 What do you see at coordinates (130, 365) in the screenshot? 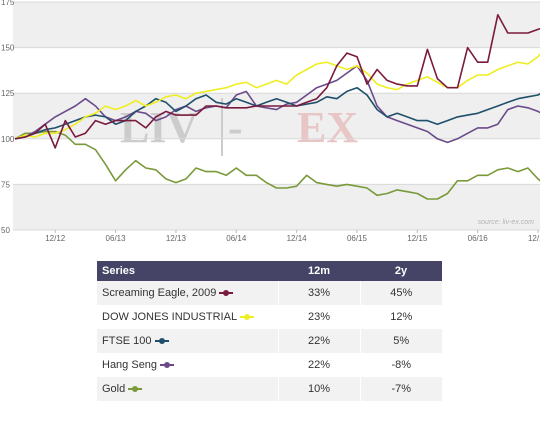
I see `series-name: Hang Seng` at bounding box center [130, 365].